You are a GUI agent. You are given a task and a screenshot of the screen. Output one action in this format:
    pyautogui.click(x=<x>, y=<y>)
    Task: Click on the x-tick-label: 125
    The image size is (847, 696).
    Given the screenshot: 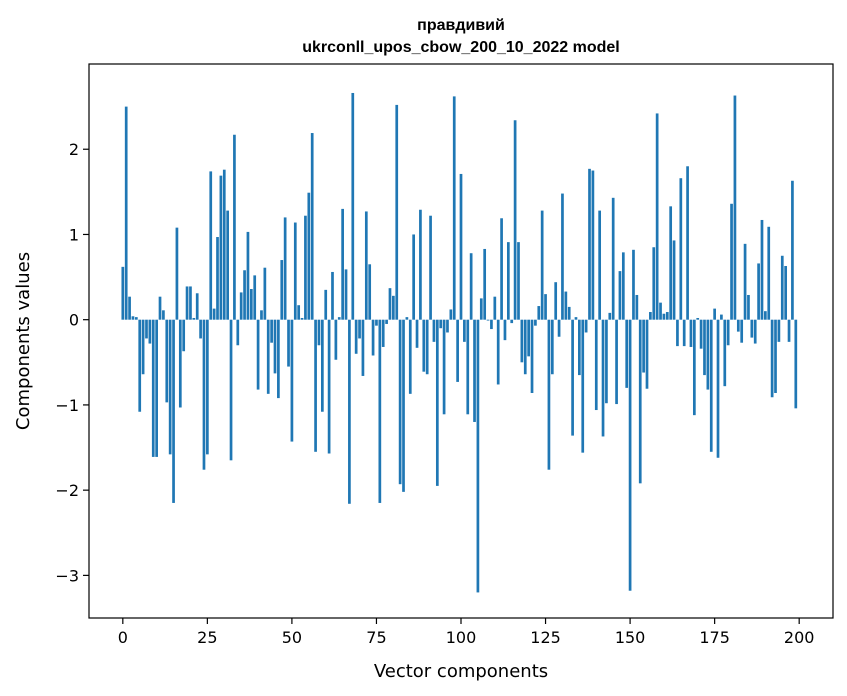 What is the action you would take?
    pyautogui.click(x=545, y=637)
    